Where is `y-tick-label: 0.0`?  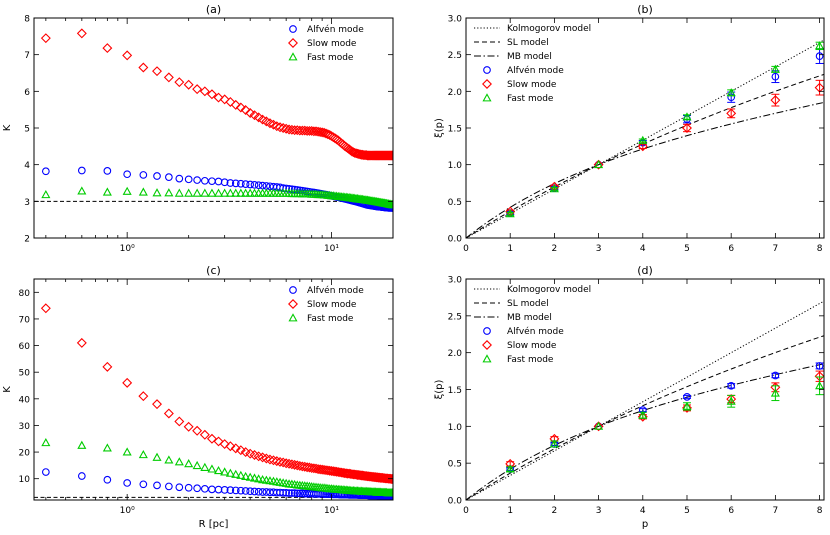
y-tick-label: 0.0 is located at coordinates (455, 502).